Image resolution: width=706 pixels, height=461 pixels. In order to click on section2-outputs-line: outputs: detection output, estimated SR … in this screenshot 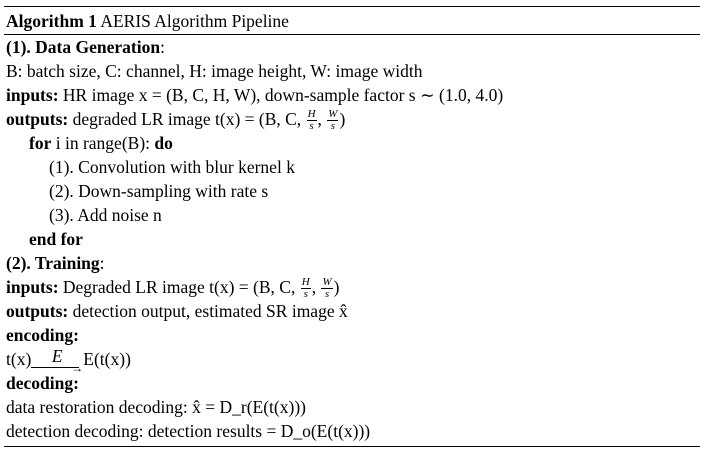, I will do `click(352, 311)`.